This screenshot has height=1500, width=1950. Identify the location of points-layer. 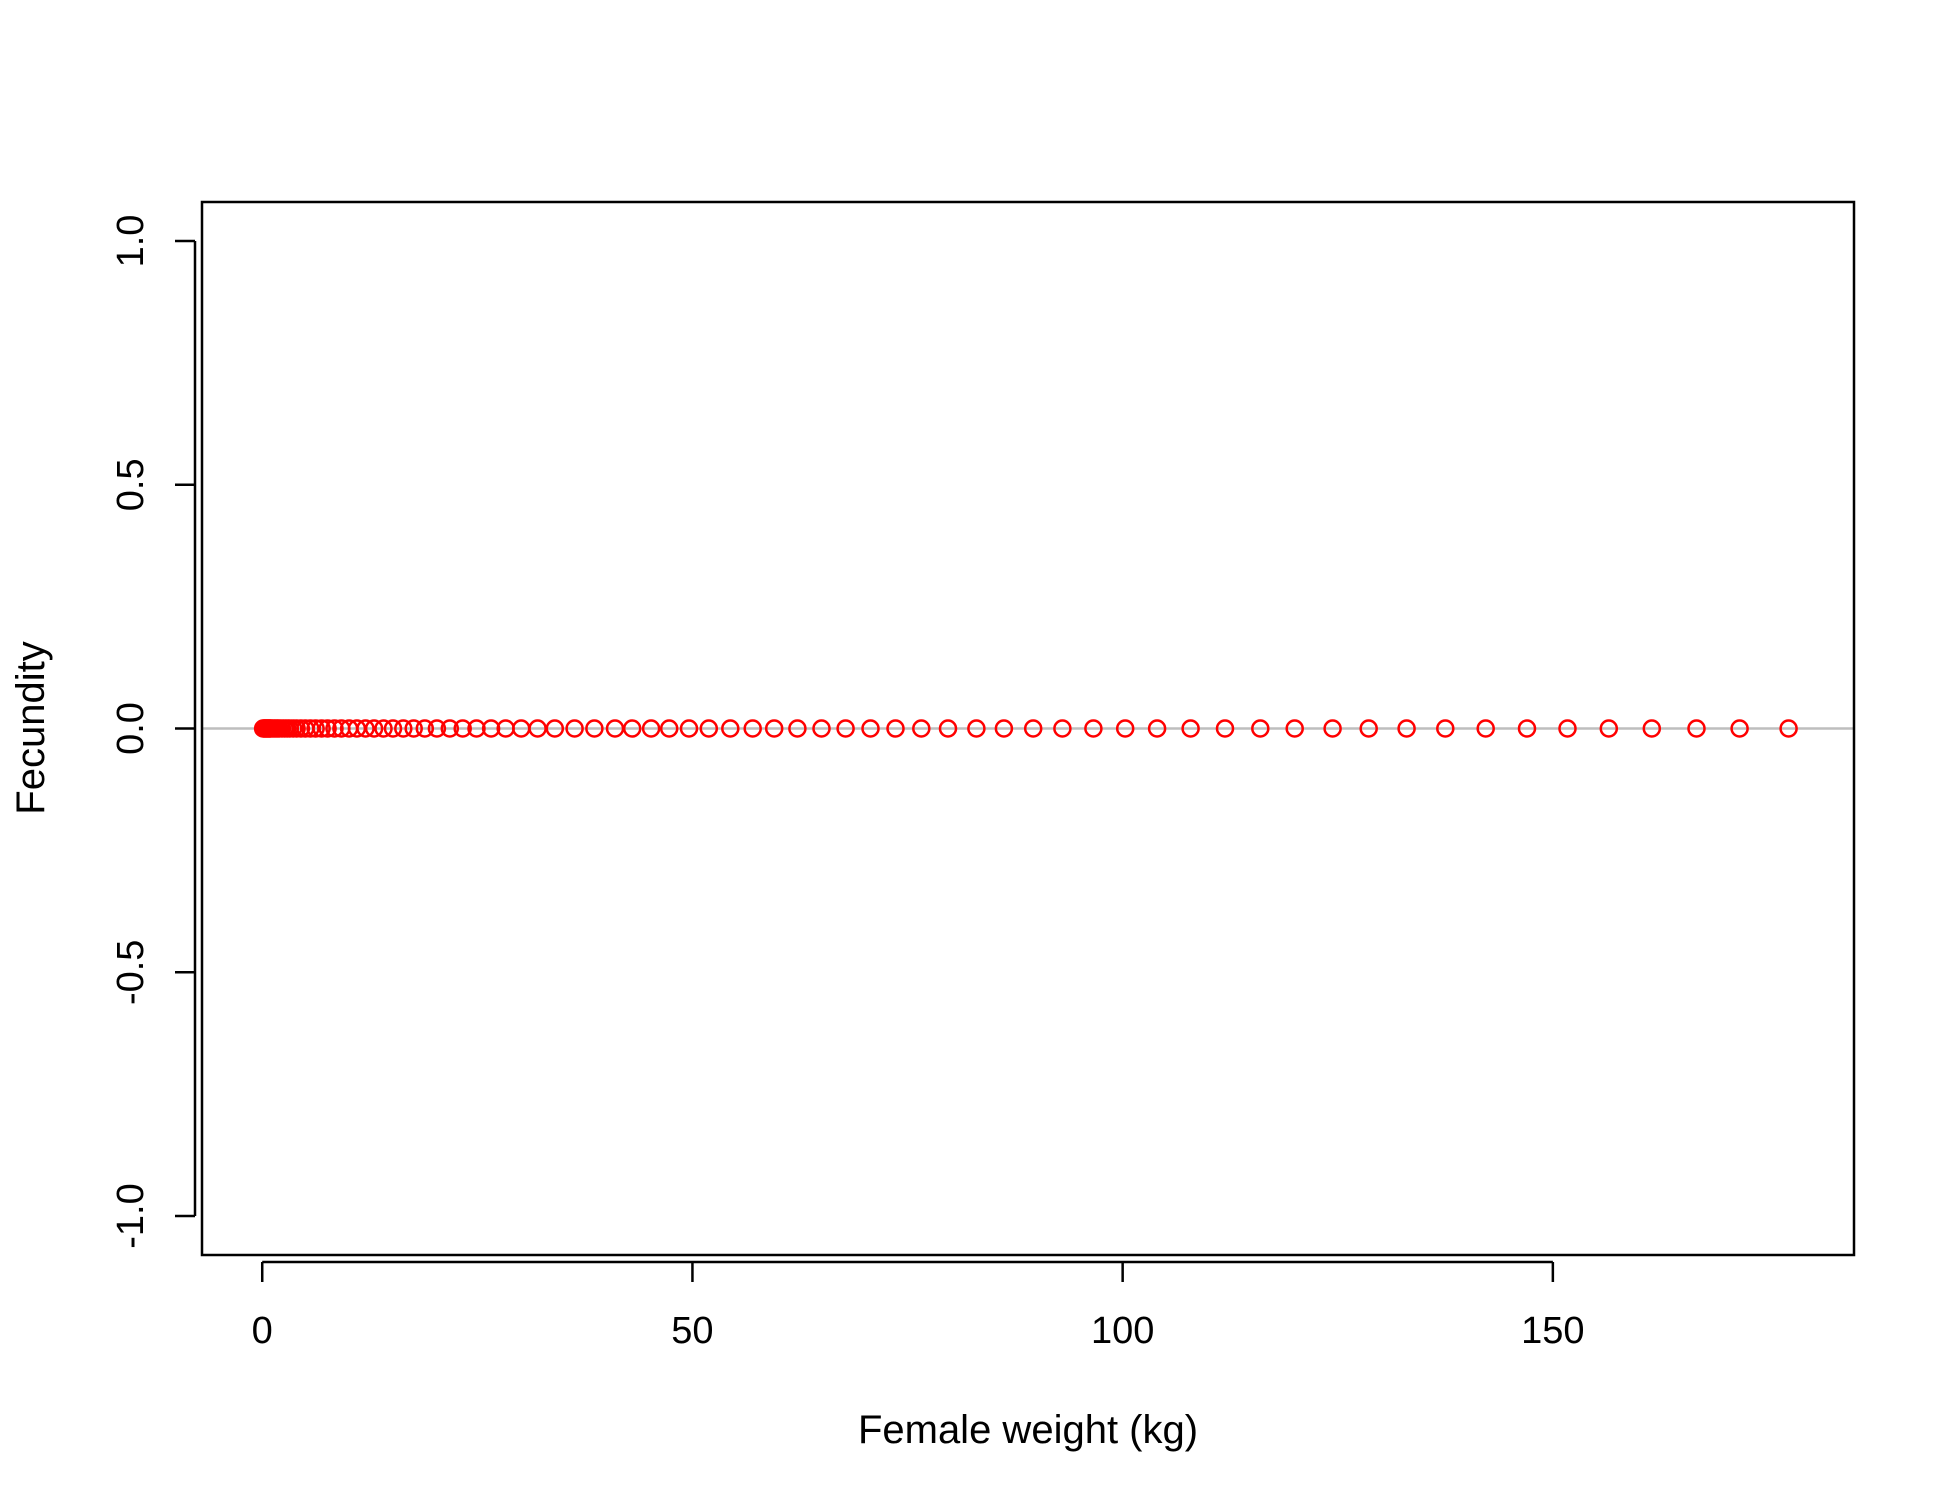
(1025, 728).